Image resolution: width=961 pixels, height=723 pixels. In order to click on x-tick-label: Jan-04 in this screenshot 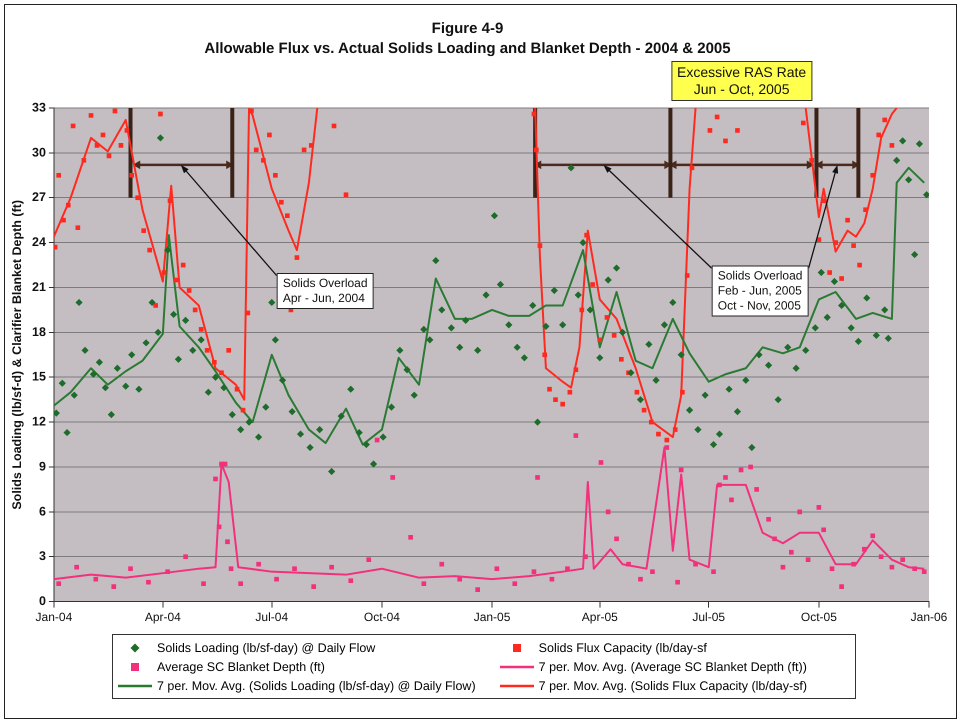, I will do `click(54, 617)`.